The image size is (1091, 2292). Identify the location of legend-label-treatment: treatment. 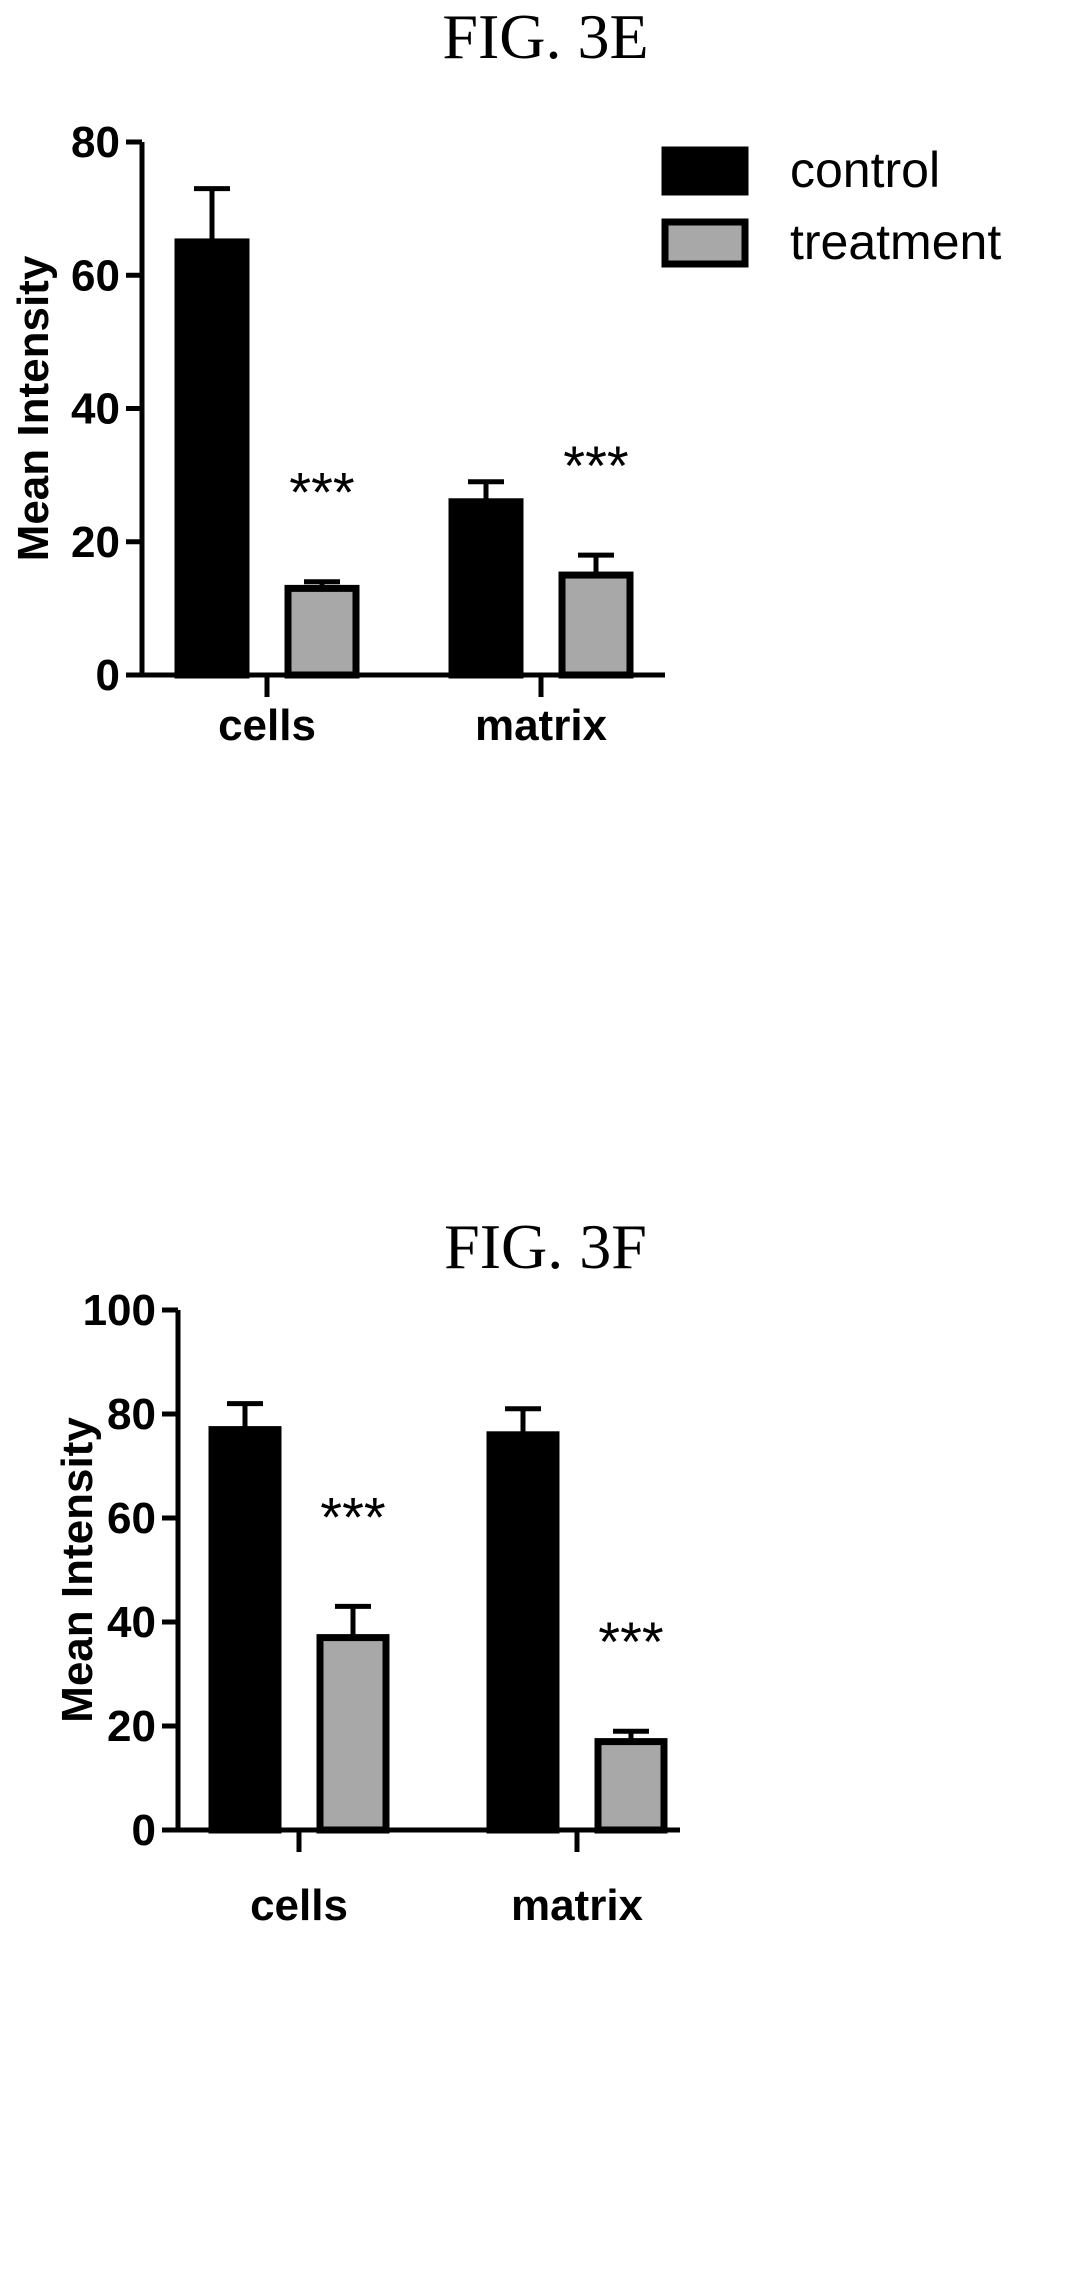
(895, 242).